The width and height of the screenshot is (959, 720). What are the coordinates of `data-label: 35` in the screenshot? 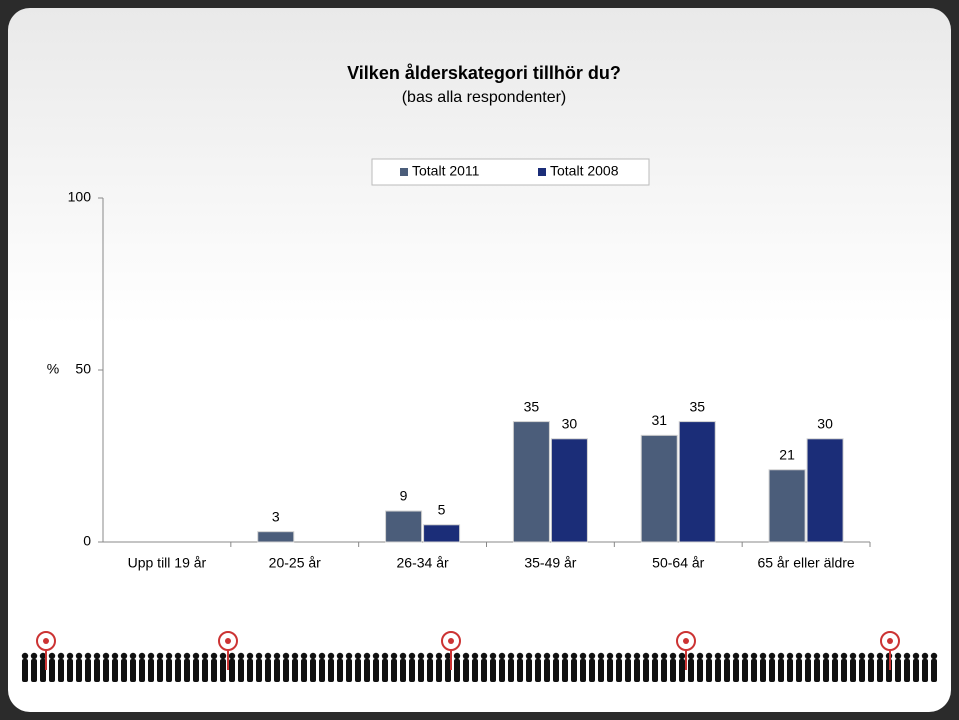 It's located at (532, 406).